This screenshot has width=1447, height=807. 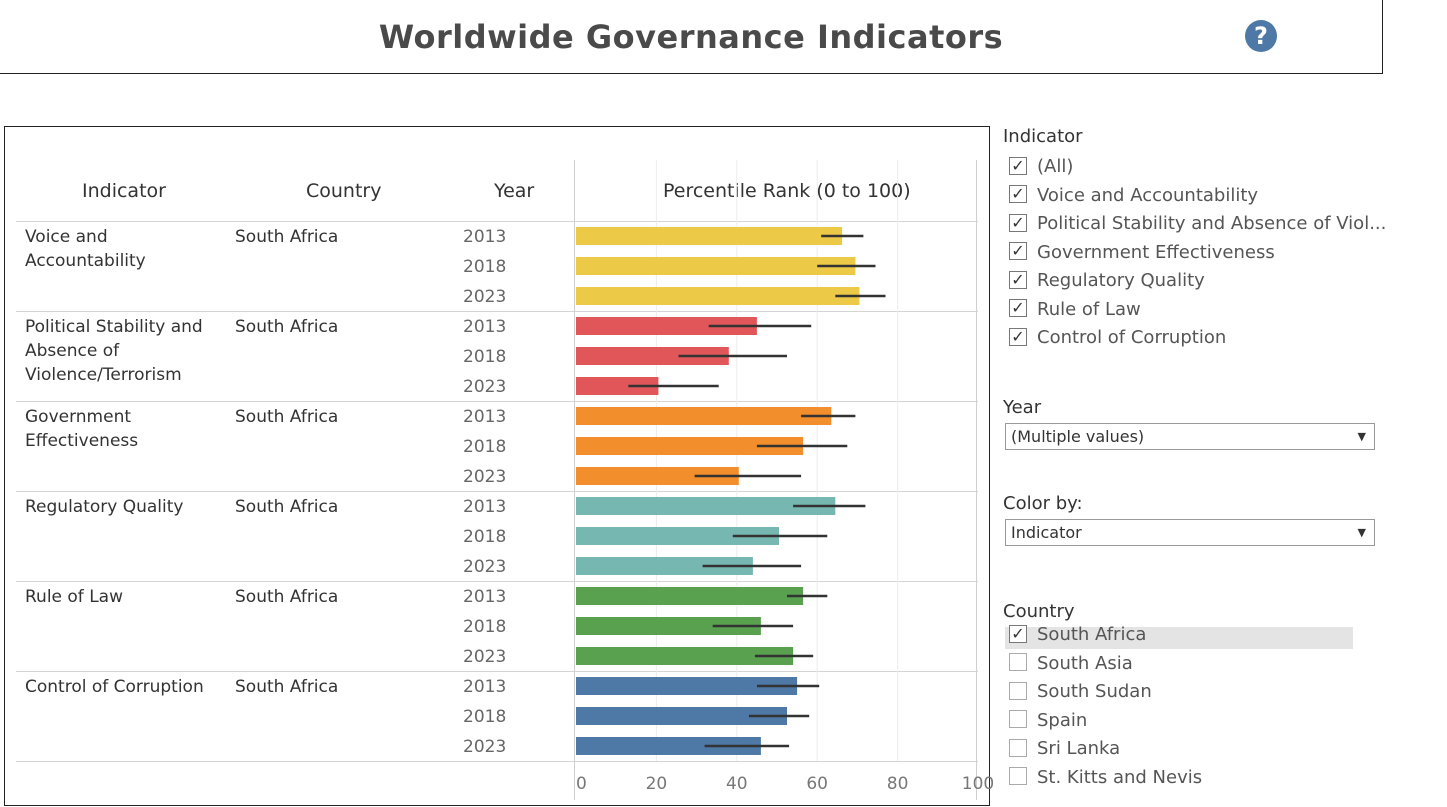 What do you see at coordinates (817, 784) in the screenshot?
I see `x-tick-label: 60` at bounding box center [817, 784].